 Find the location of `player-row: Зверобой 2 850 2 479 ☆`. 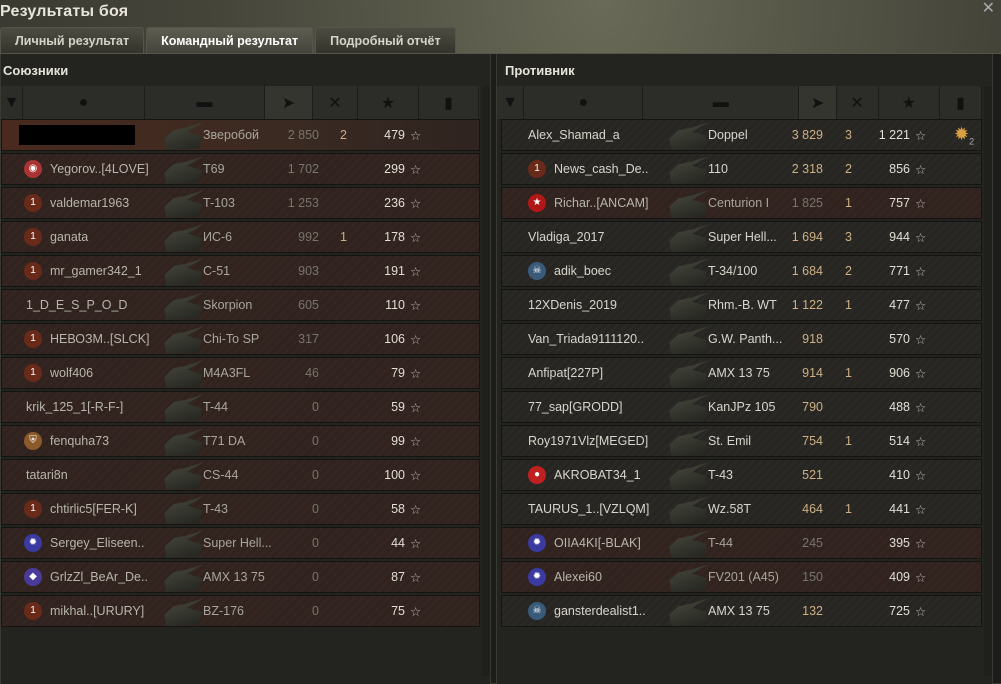

player-row: Зверобой 2 850 2 479 ☆ is located at coordinates (240, 135).